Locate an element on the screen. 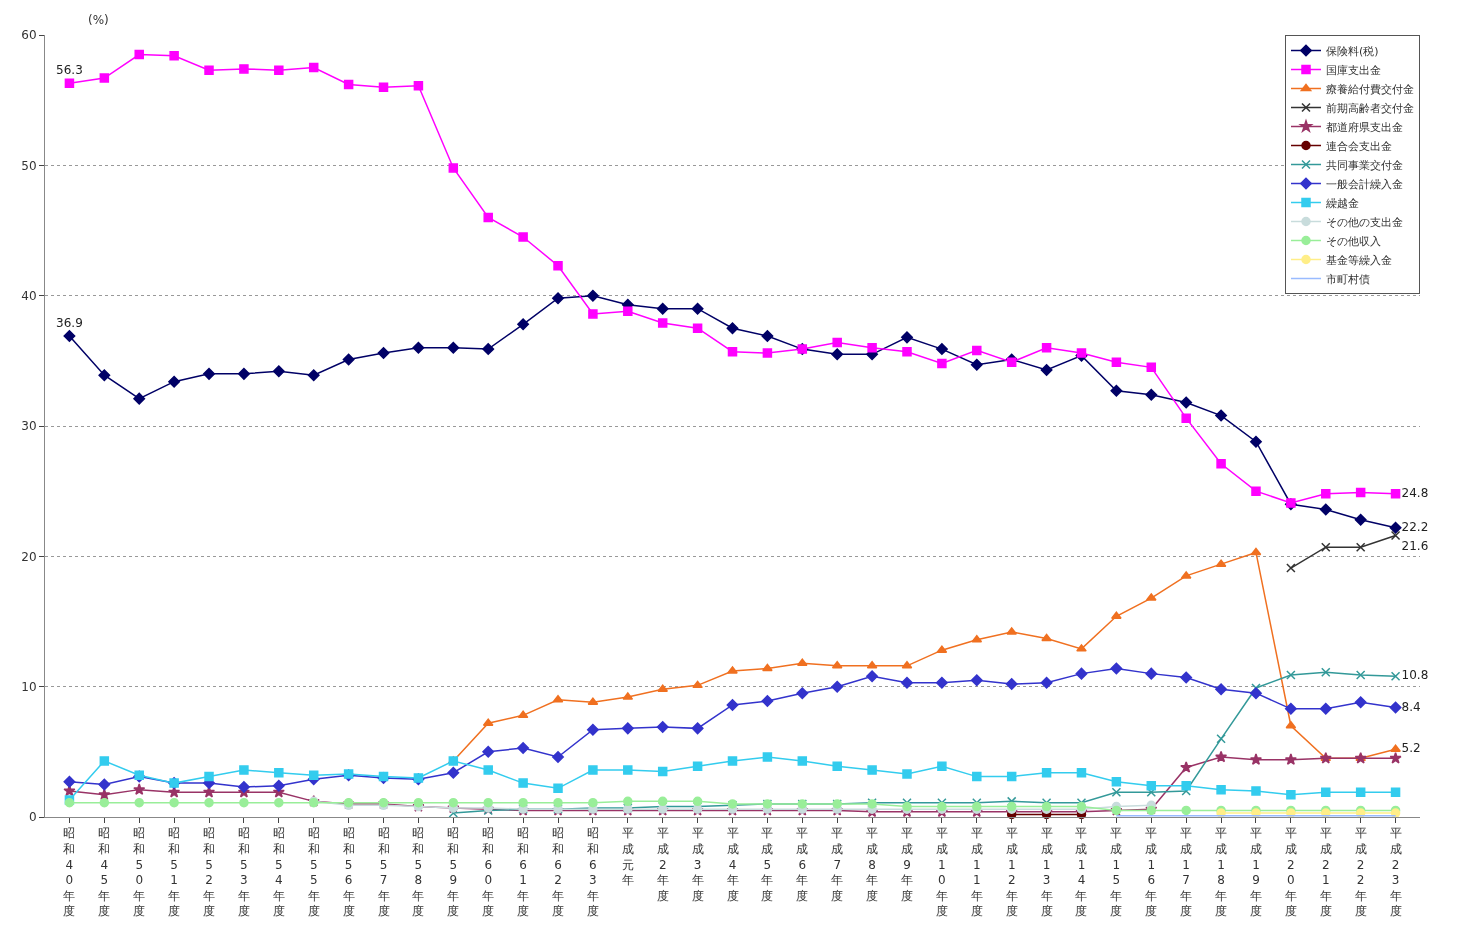  x-tick-label: 昭和59年度 is located at coordinates (453, 872).